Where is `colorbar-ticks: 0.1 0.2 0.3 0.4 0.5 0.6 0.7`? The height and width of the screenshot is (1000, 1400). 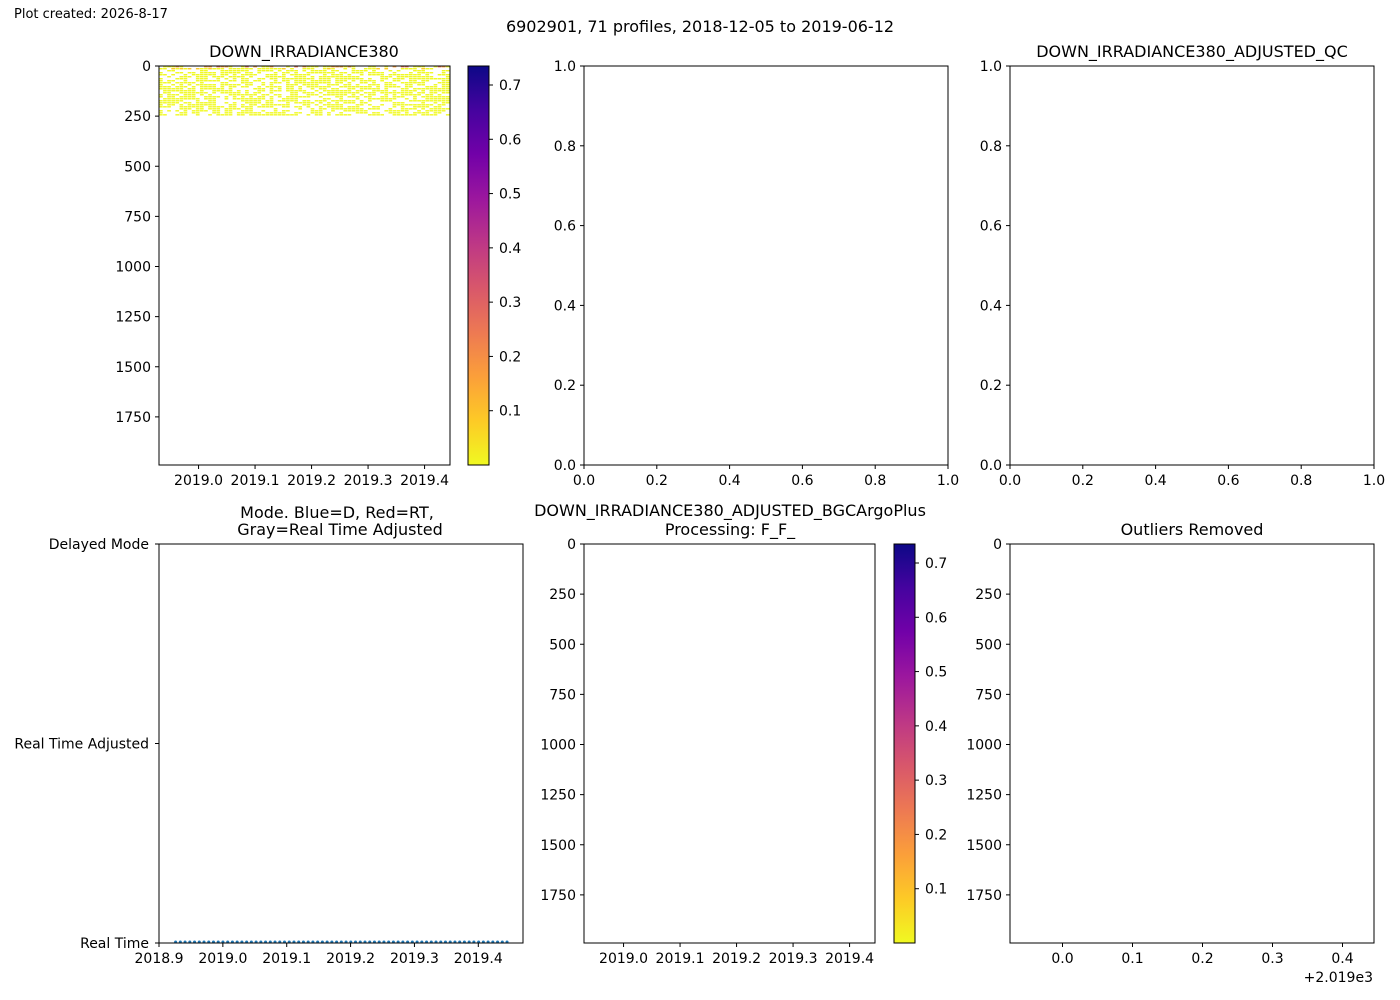
colorbar-ticks: 0.1 0.2 0.3 0.4 0.5 0.6 0.7 is located at coordinates (505, 249).